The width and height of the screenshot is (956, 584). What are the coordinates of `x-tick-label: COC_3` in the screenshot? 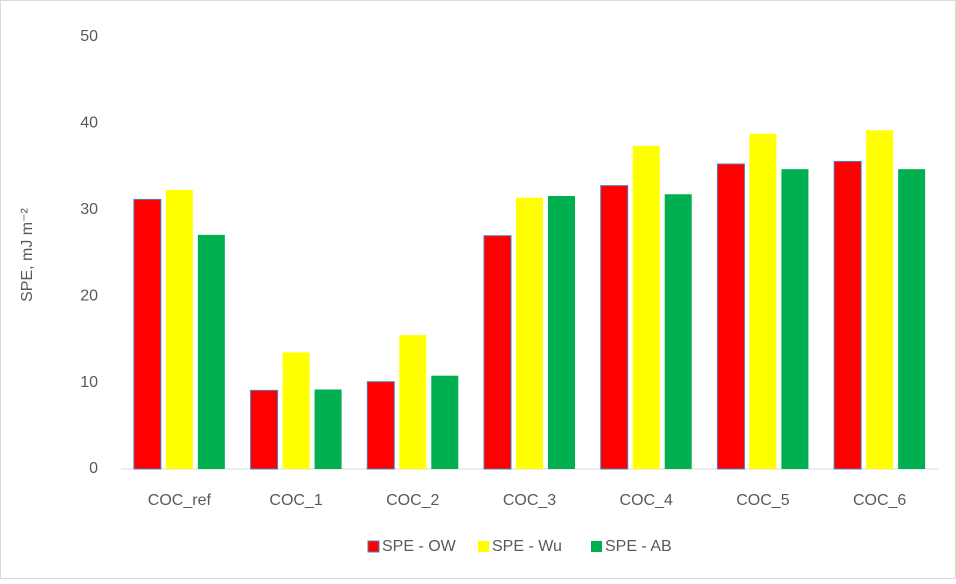 It's located at (529, 500).